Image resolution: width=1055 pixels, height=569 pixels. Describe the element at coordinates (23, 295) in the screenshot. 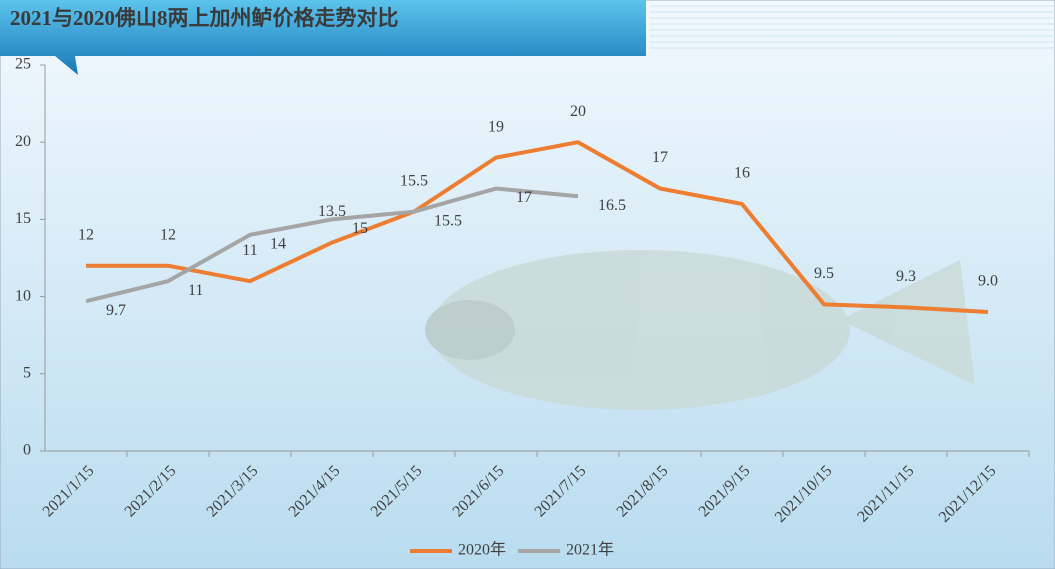

I see `y-tick-label: 10` at that location.